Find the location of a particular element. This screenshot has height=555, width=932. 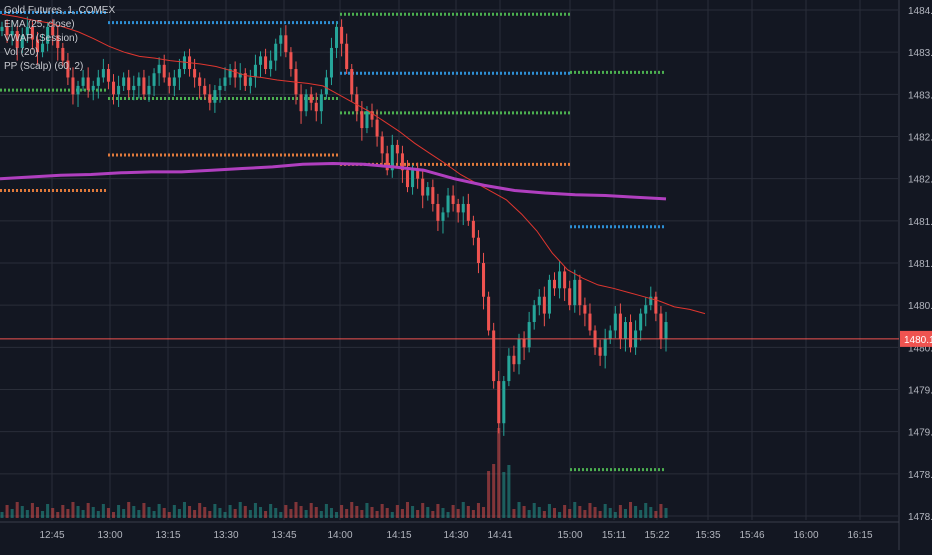

x-tick-label: 15:22 is located at coordinates (656, 535).